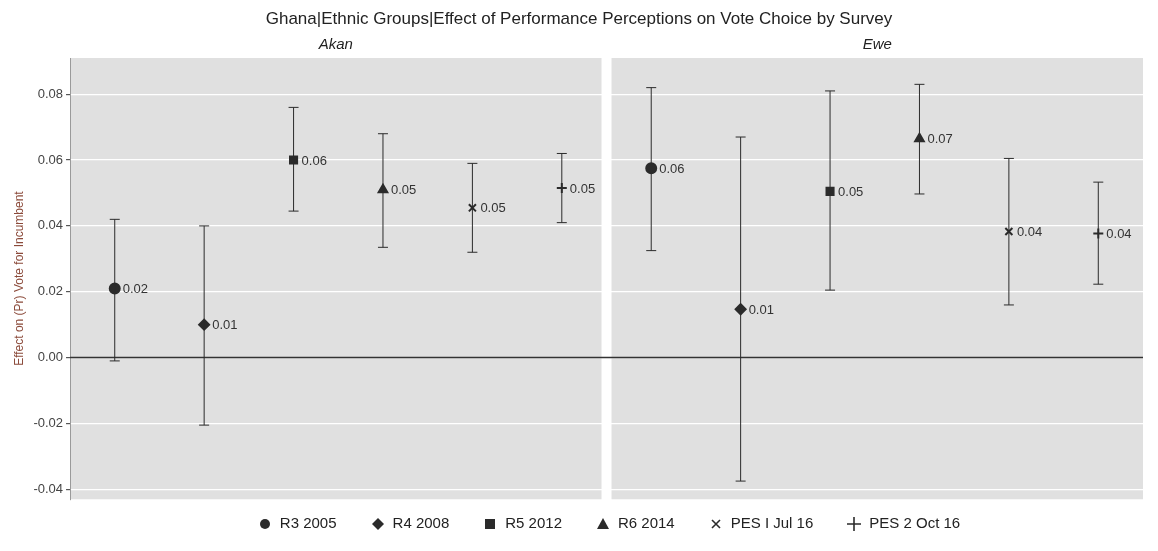 This screenshot has height=551, width=1158. I want to click on y-tick-label: 0.04, so click(50, 225).